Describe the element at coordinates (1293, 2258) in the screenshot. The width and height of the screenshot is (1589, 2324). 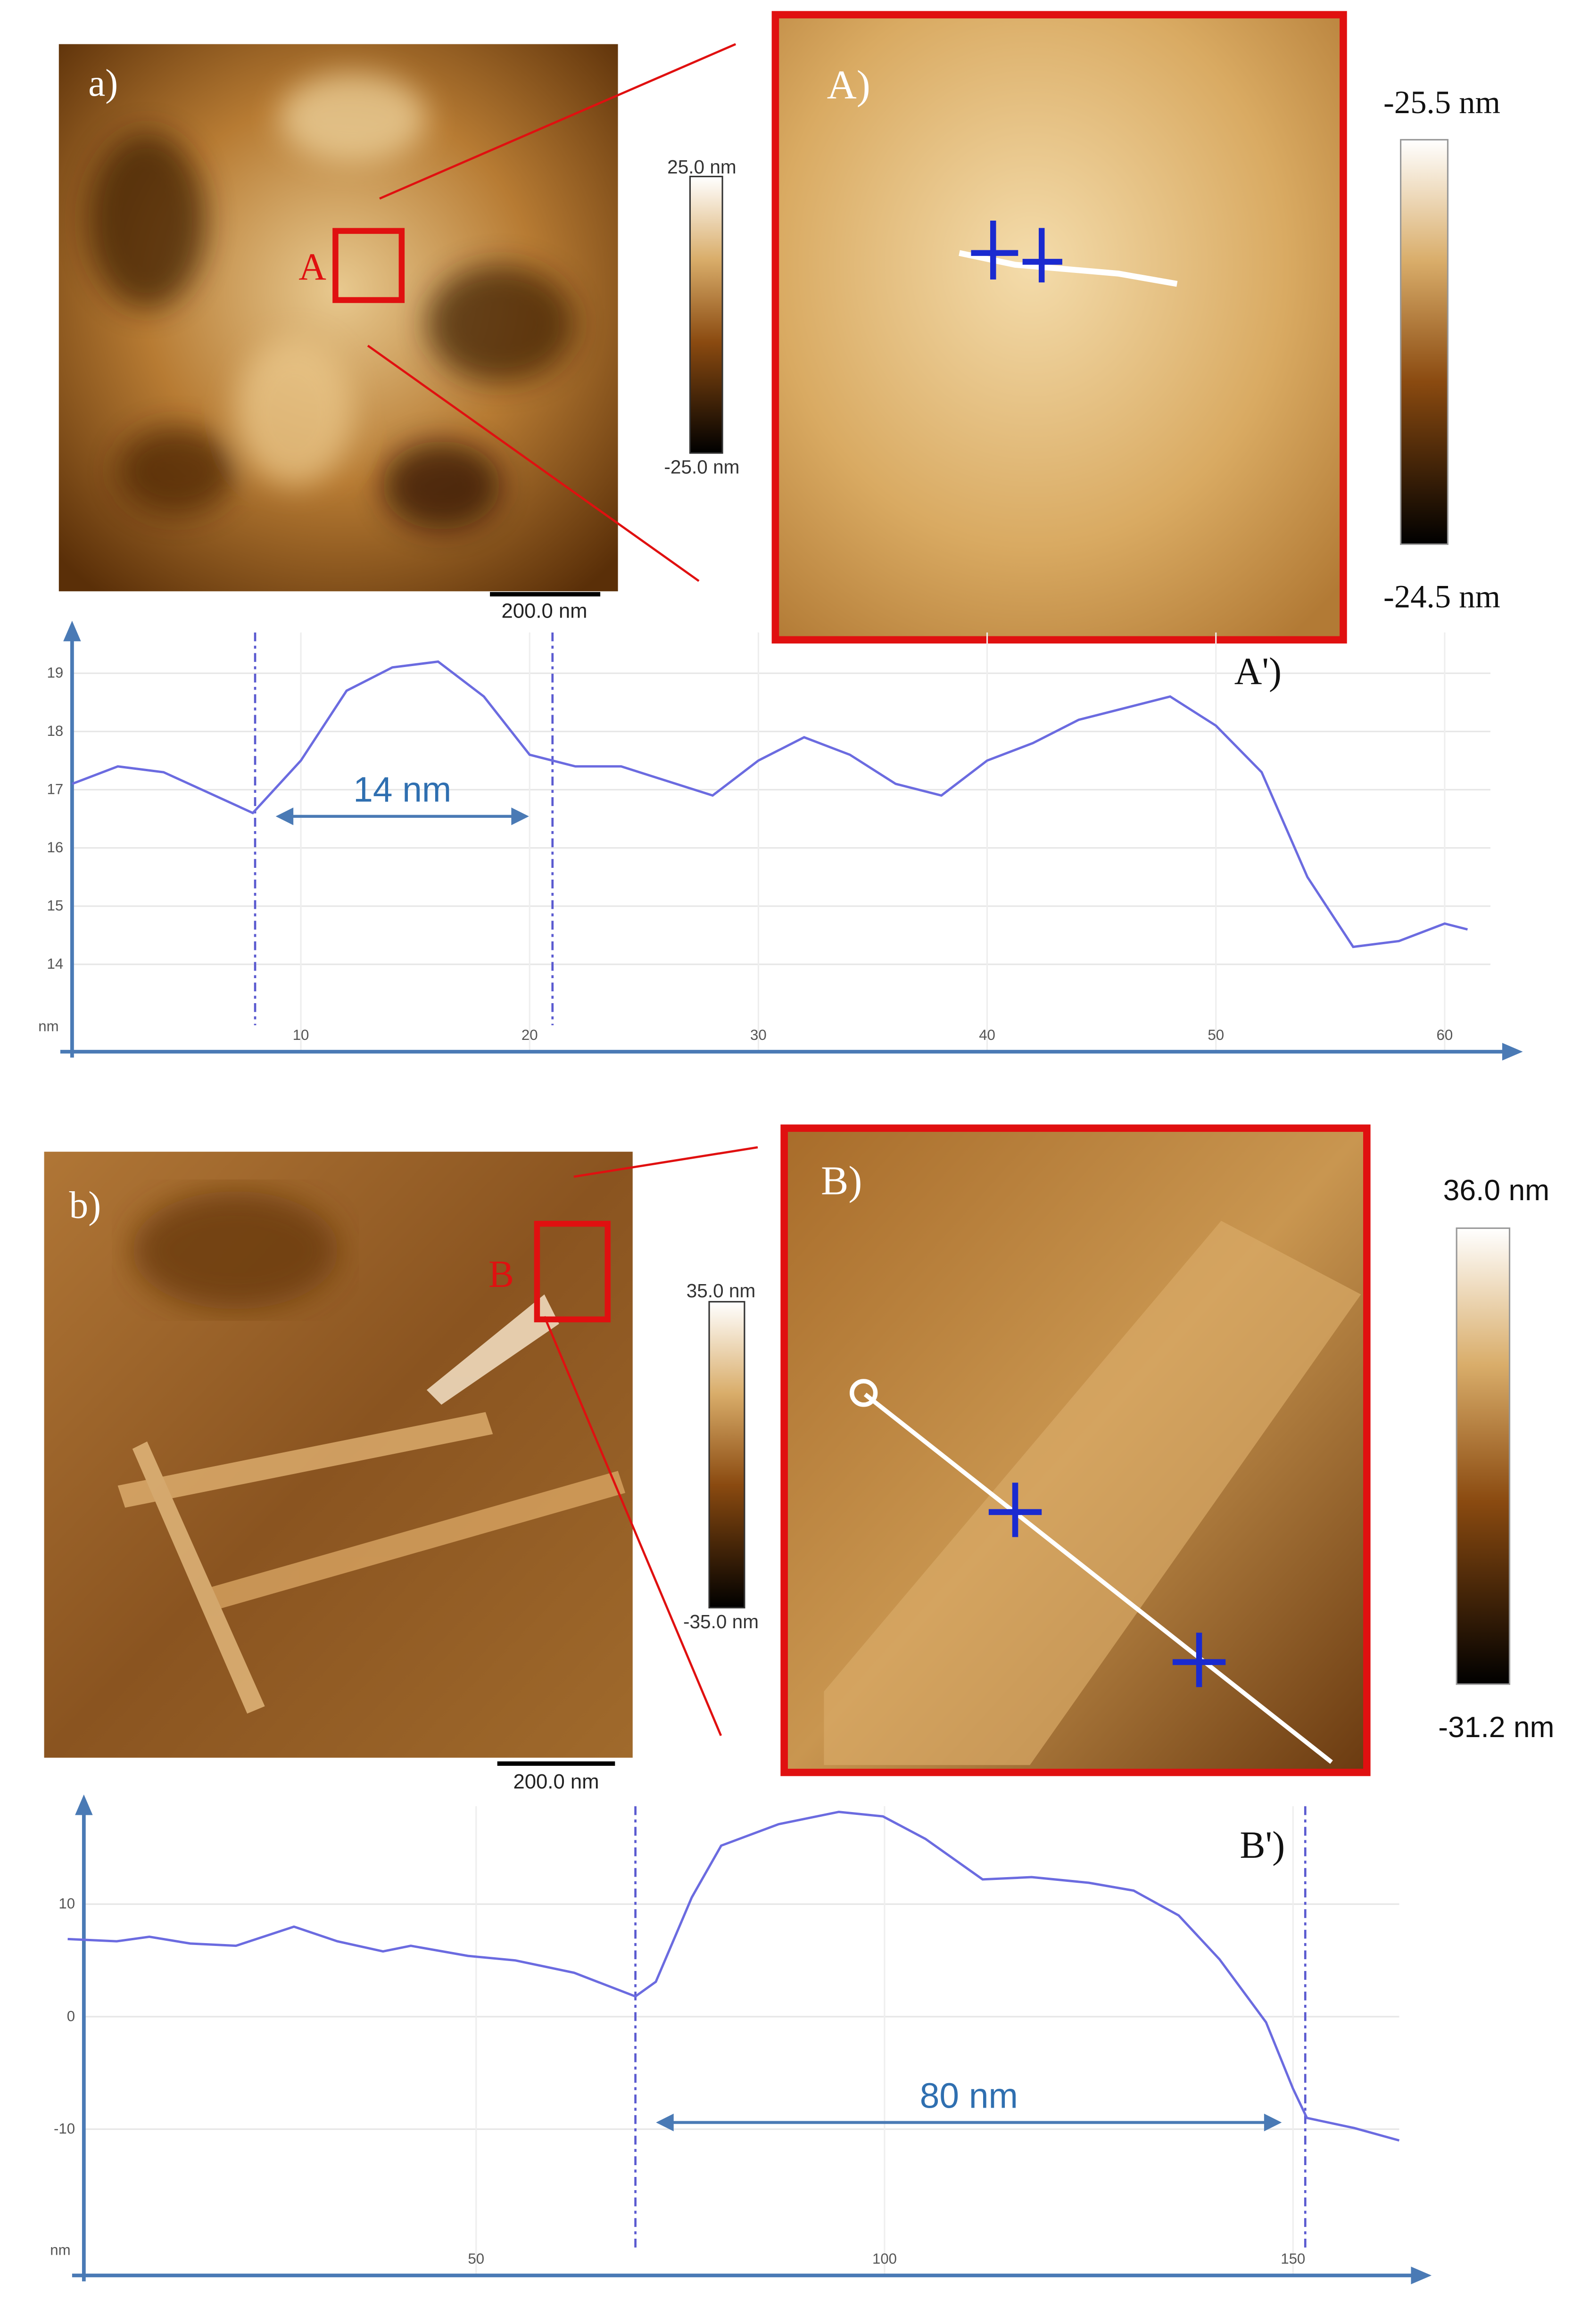
I see `x-tick-label: 150` at that location.